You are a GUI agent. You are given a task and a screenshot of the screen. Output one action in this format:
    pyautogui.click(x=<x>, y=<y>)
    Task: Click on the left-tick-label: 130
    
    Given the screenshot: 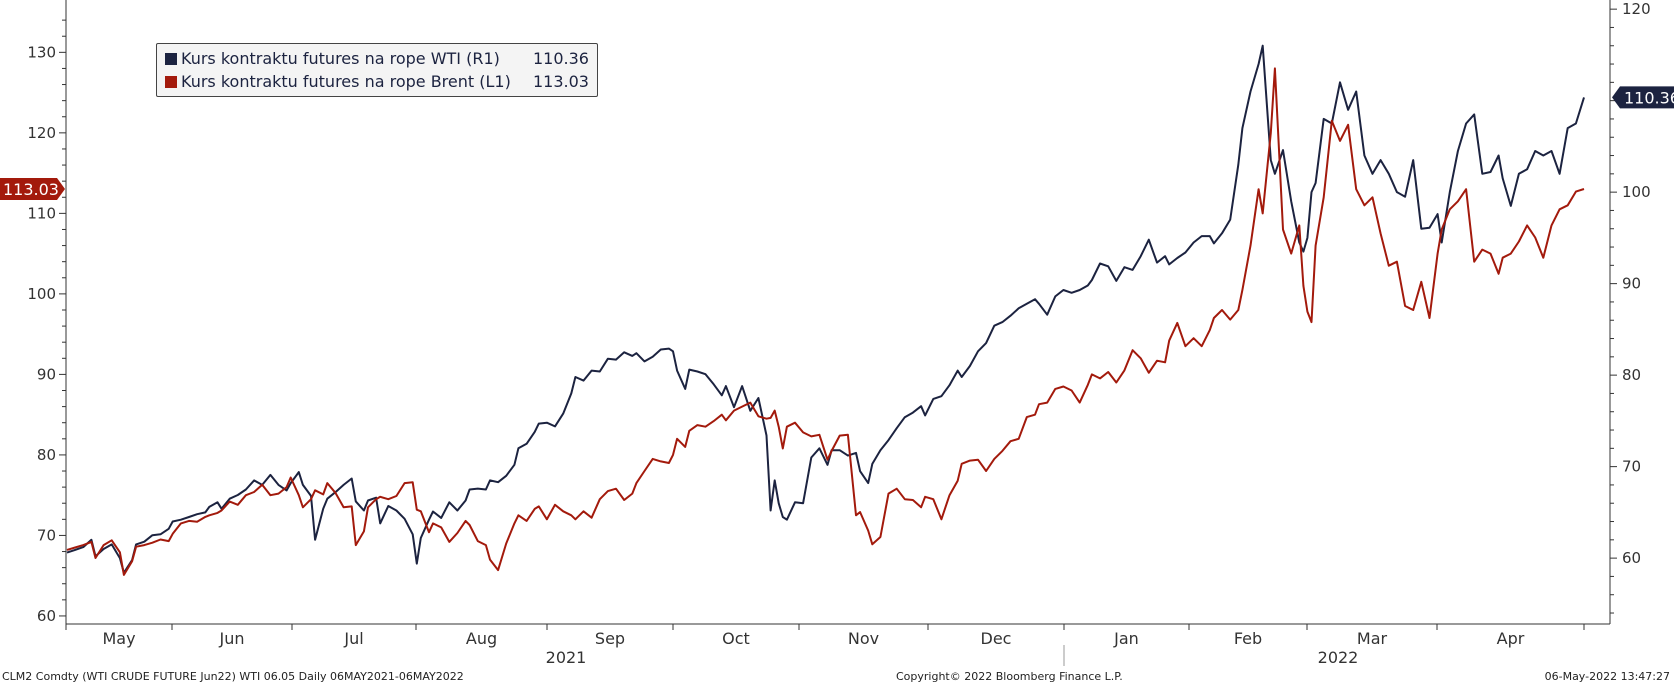 What is the action you would take?
    pyautogui.click(x=41, y=52)
    